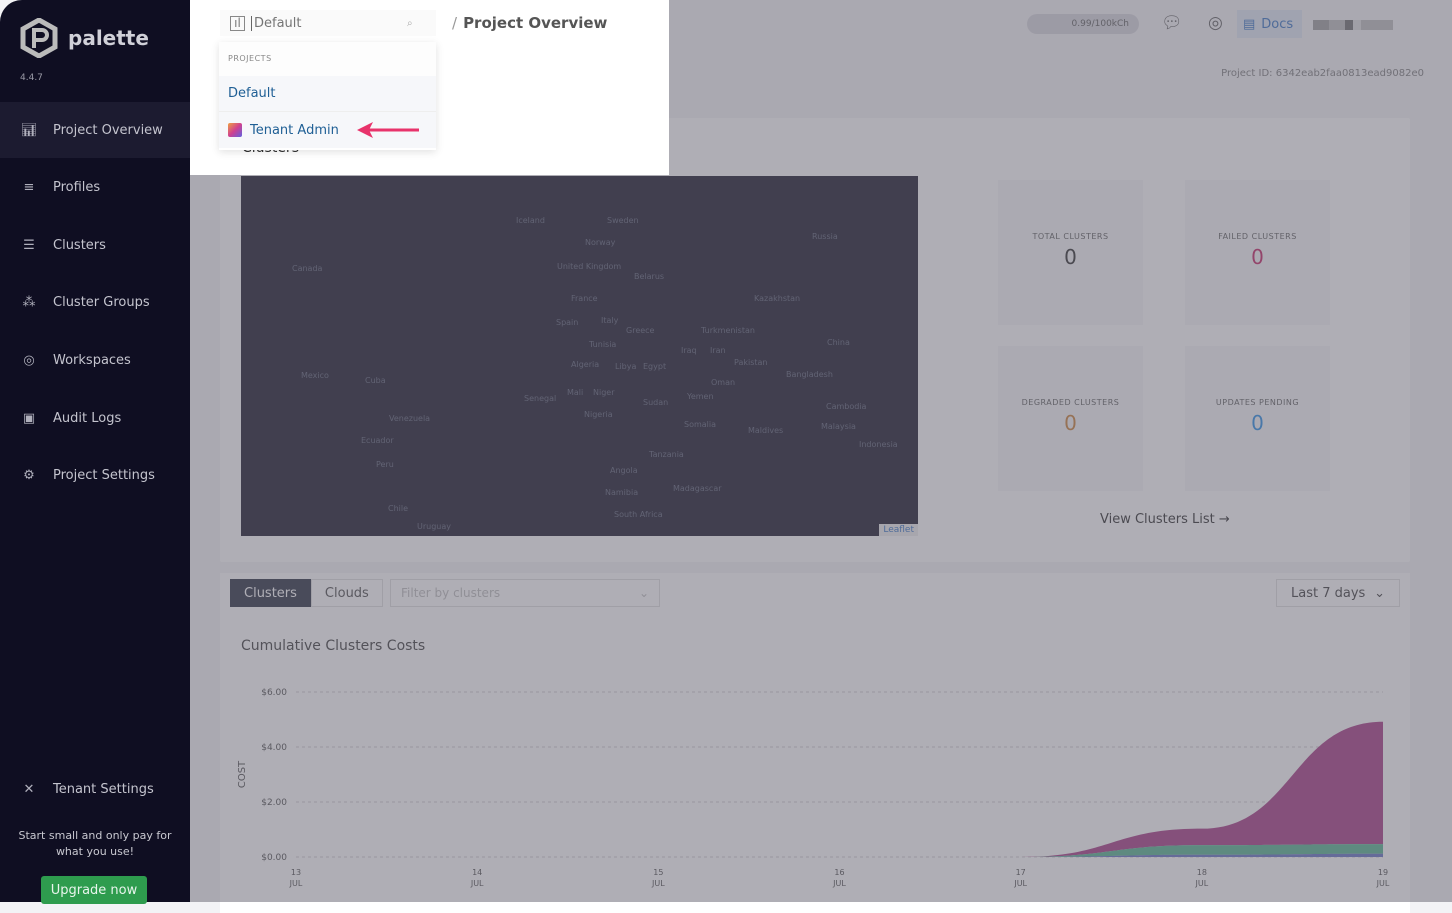  What do you see at coordinates (327, 94) in the screenshot?
I see `project-option-default: Default` at bounding box center [327, 94].